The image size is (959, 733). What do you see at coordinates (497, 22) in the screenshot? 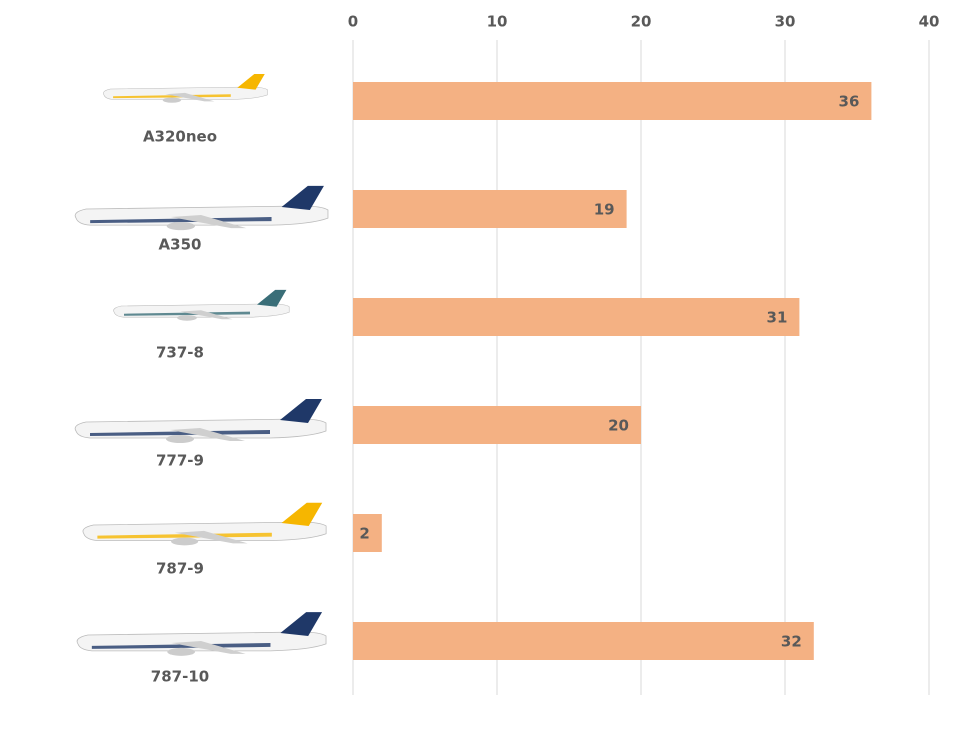
I see `x-tick-label: 10` at bounding box center [497, 22].